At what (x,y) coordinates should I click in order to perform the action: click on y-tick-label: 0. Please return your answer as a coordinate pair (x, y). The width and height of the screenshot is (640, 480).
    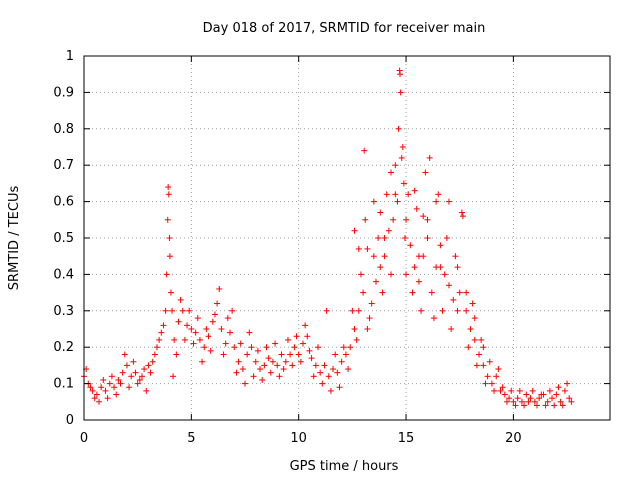
    Looking at the image, I should click on (70, 420).